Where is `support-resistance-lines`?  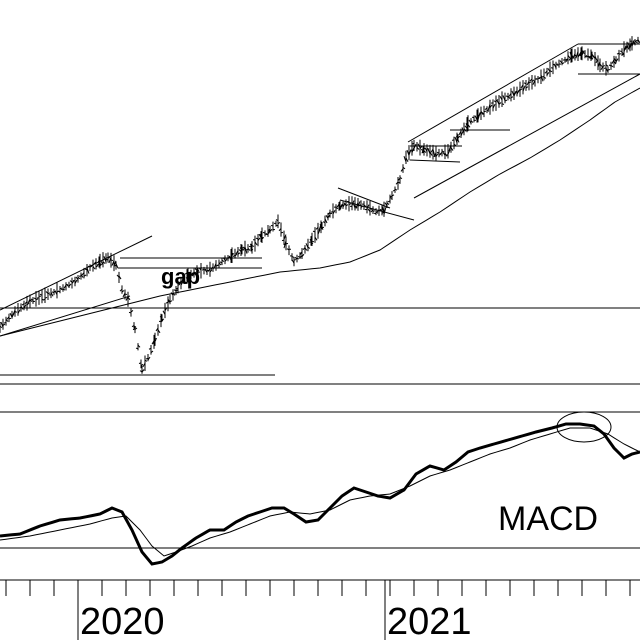 support-resistance-lines is located at coordinates (320, 346).